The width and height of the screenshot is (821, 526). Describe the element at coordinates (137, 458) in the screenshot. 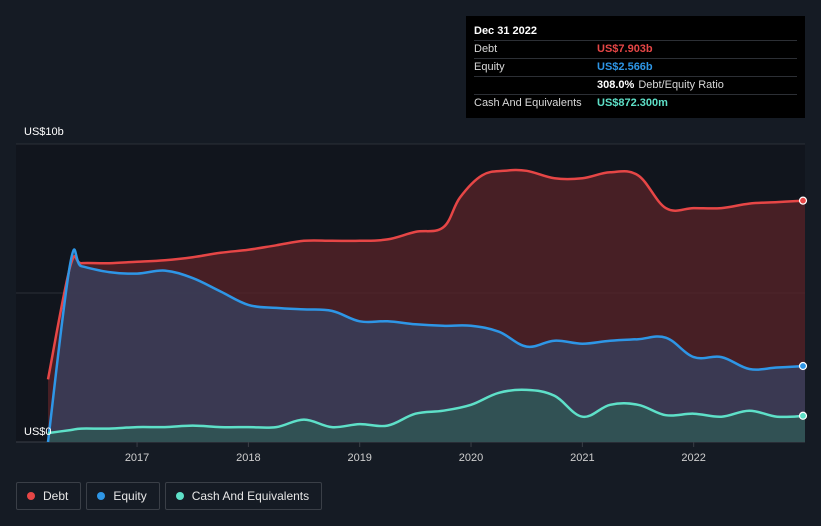

I see `x-tick-label: 2017` at that location.